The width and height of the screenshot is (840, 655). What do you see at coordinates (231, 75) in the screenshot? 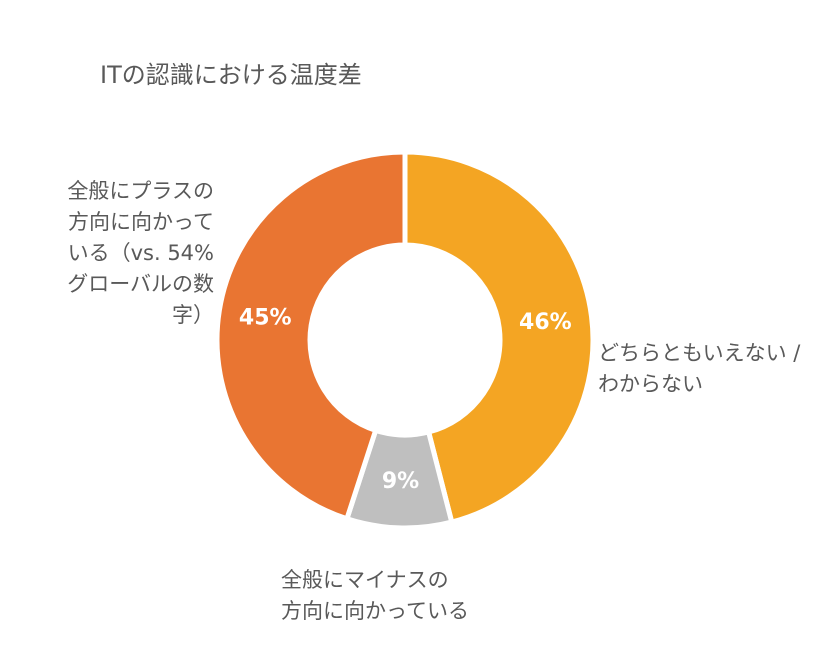
I see `chart-title: ITの認識における温度差` at bounding box center [231, 75].